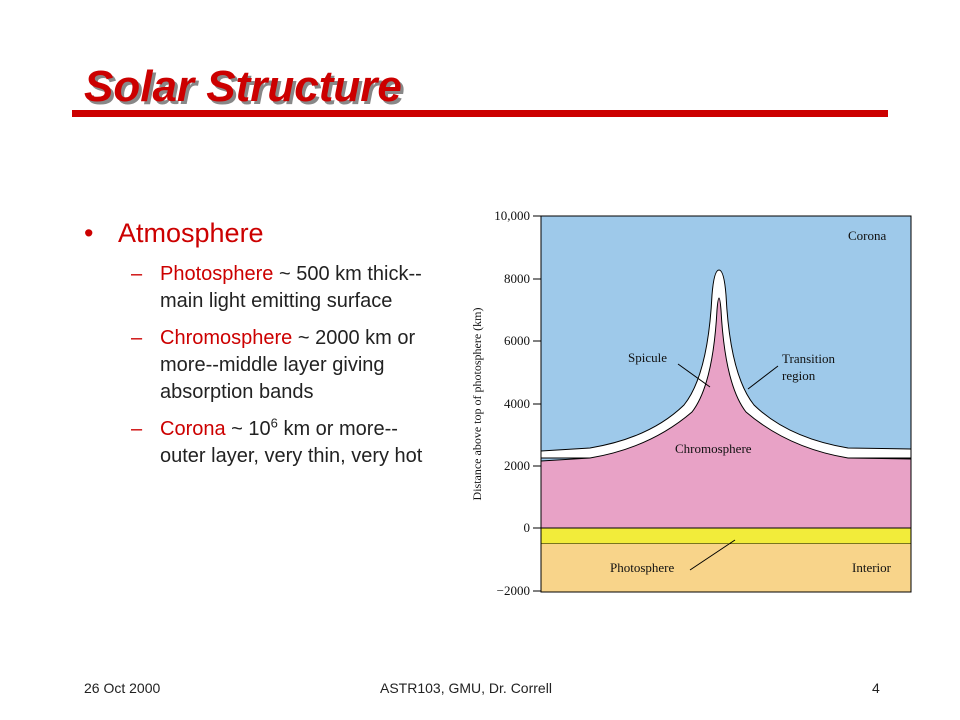 Image resolution: width=960 pixels, height=720 pixels. I want to click on corona-term: Corona, so click(193, 429).